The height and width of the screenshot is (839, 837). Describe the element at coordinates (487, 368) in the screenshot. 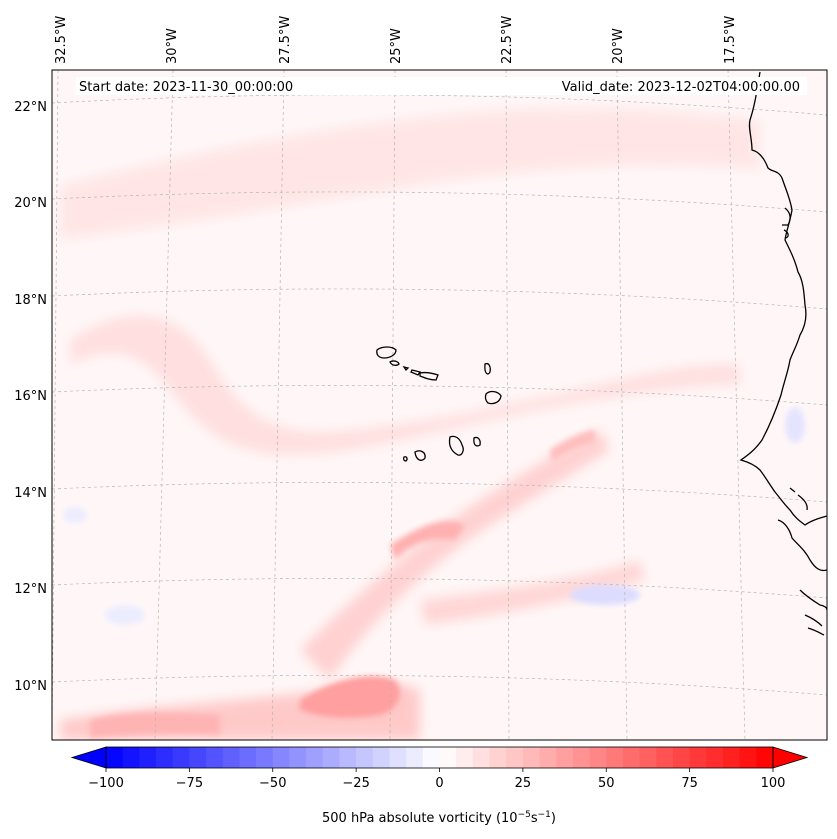

I see `island-sal` at that location.